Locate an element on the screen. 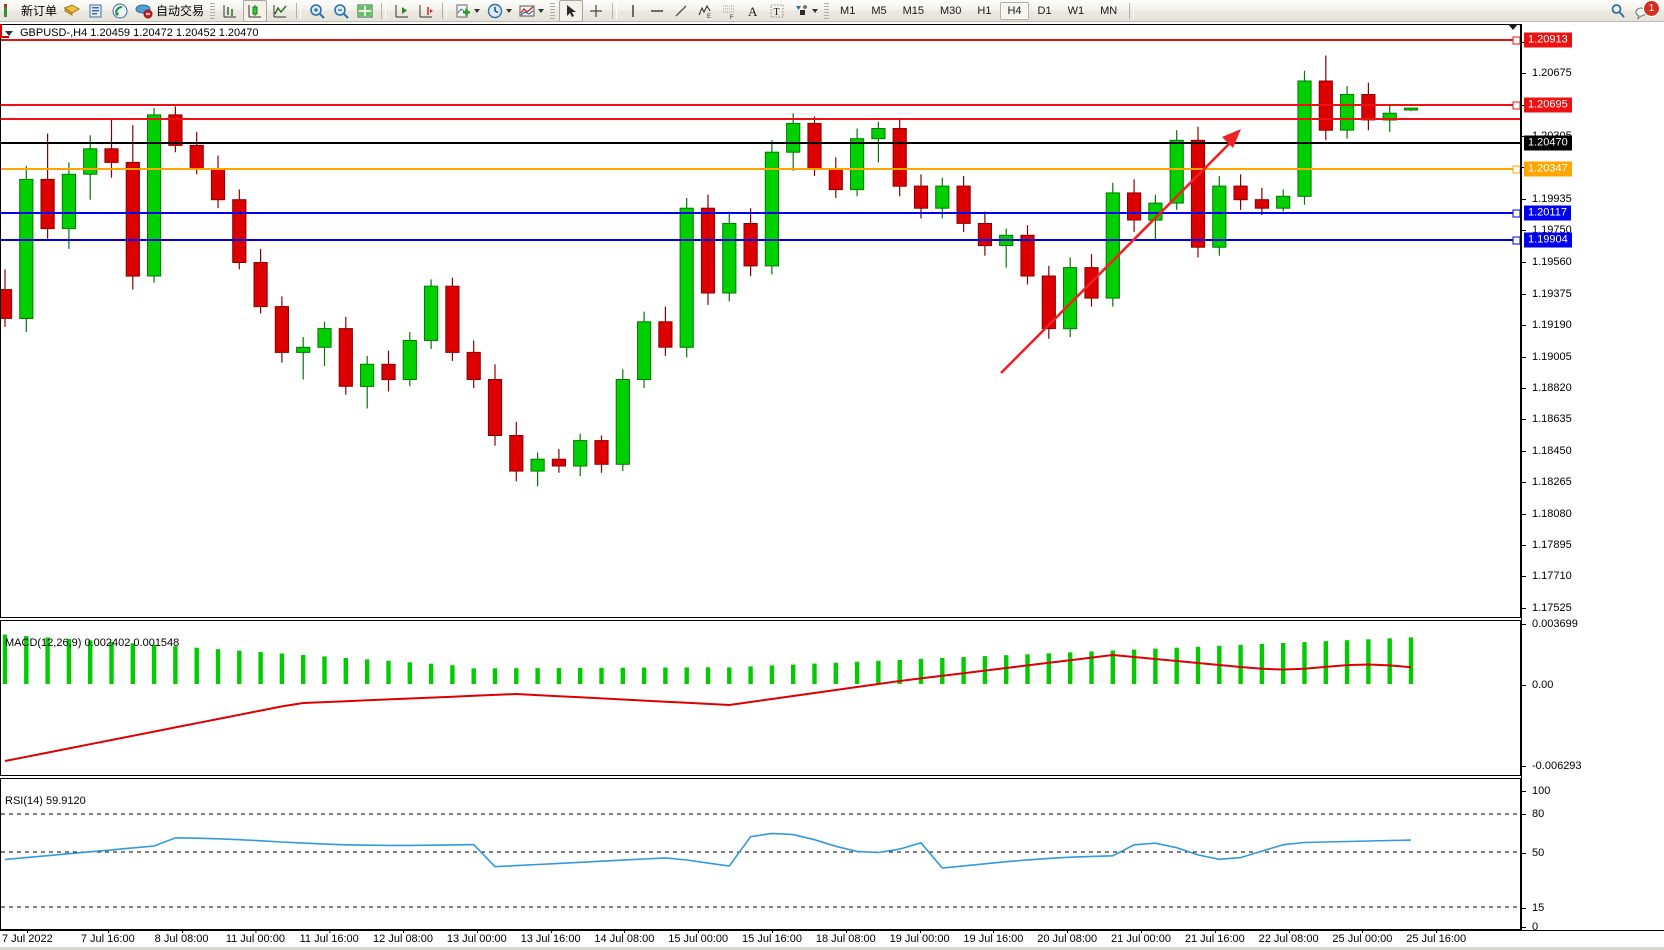 Image resolution: width=1664 pixels, height=950 pixels. timeframe-m15: M15 is located at coordinates (913, 10).